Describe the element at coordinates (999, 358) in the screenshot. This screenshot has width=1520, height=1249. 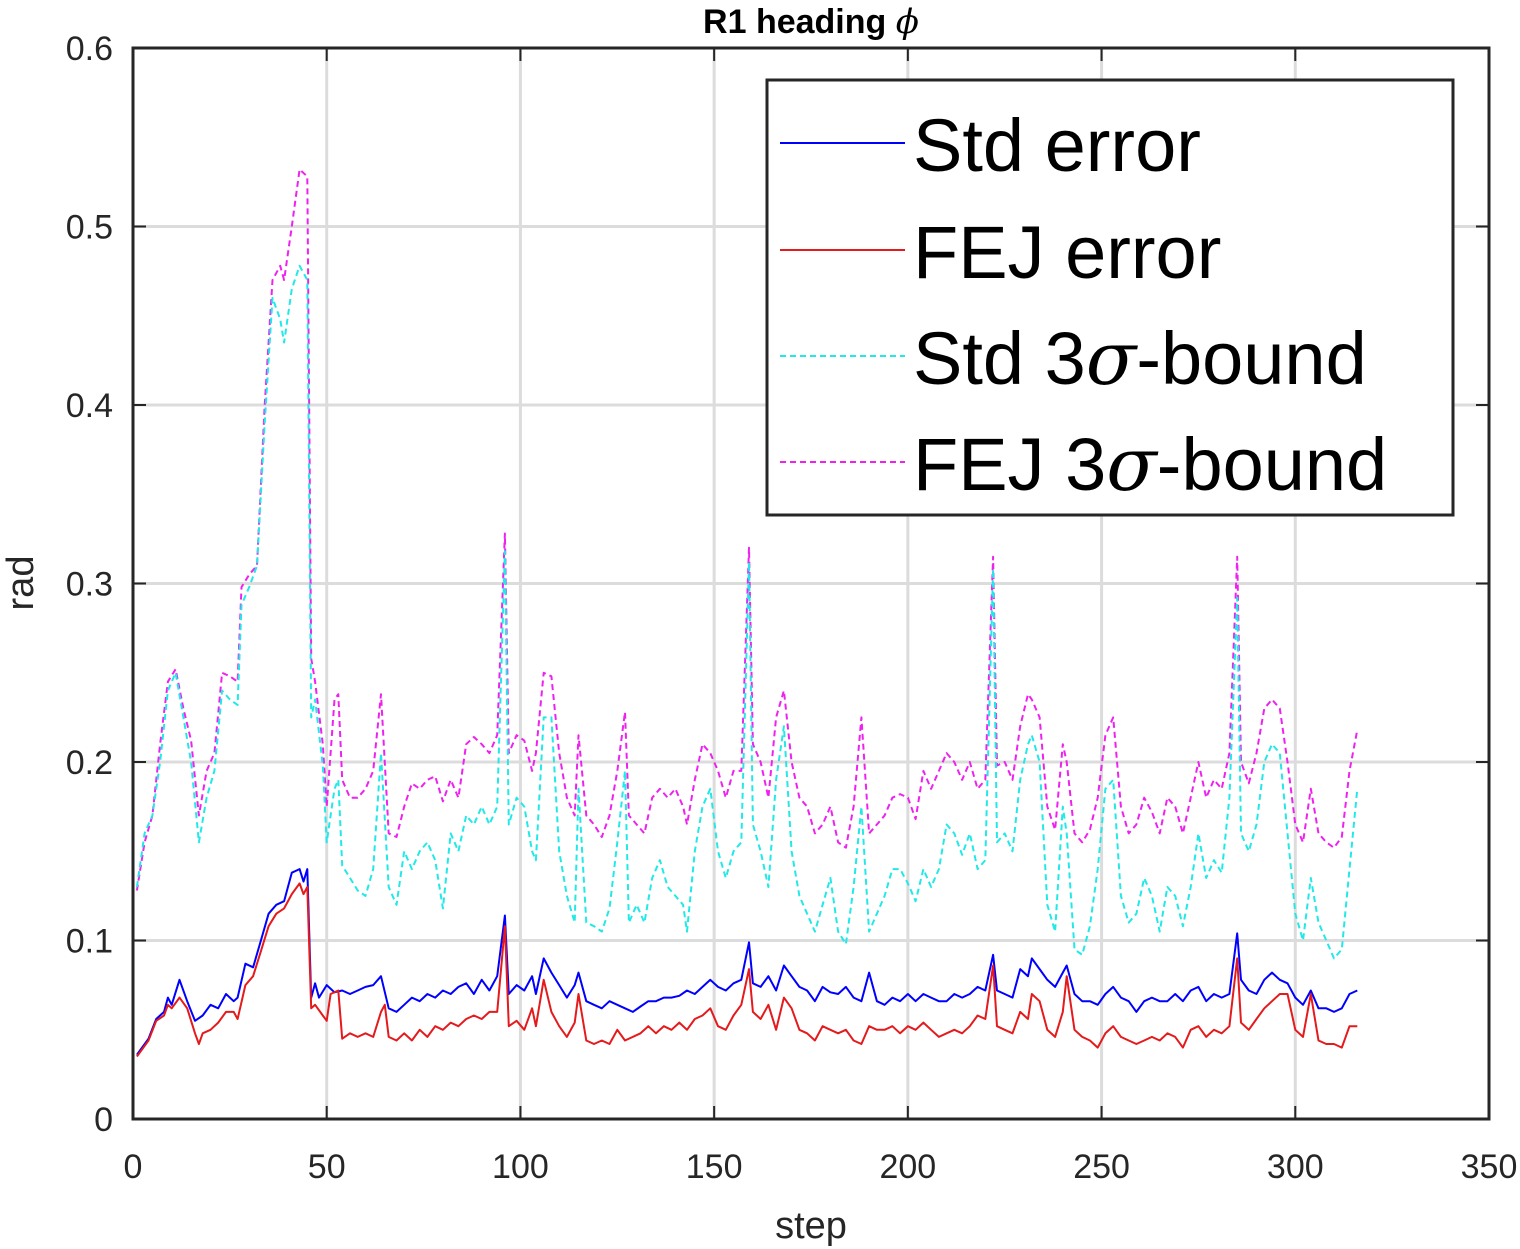
I see `legend-label-text: Std 3` at that location.